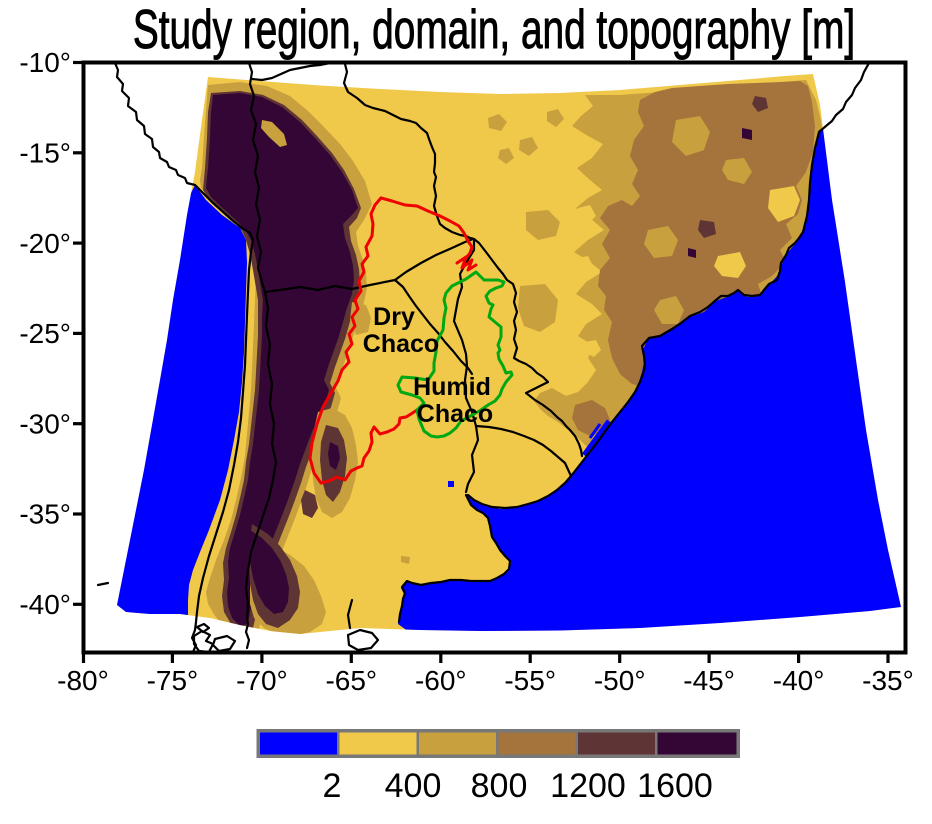 The height and width of the screenshot is (824, 932). Describe the element at coordinates (45, 243) in the screenshot. I see `svg-text: -20°` at that location.